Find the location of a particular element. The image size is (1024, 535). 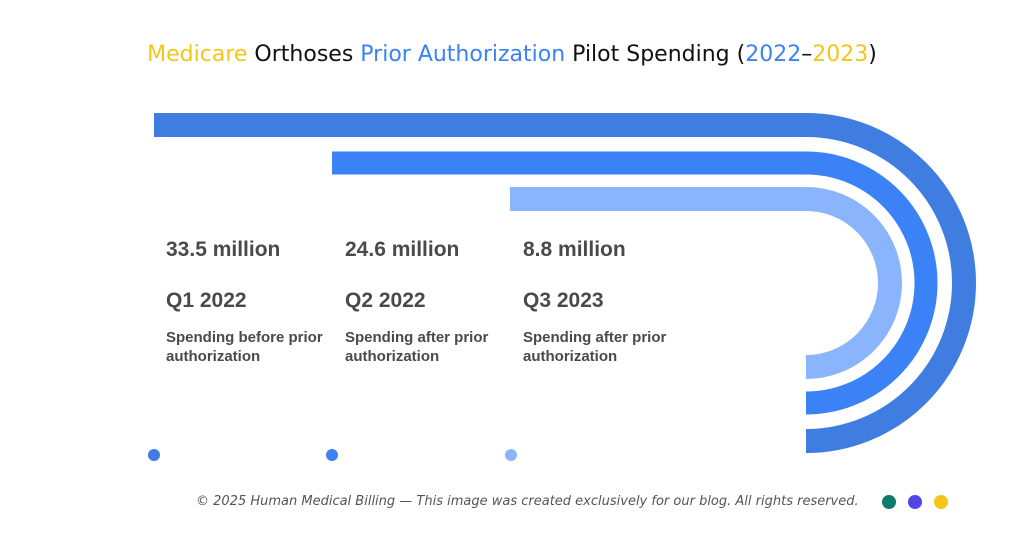

stat-value: 33.5 million is located at coordinates (223, 249).